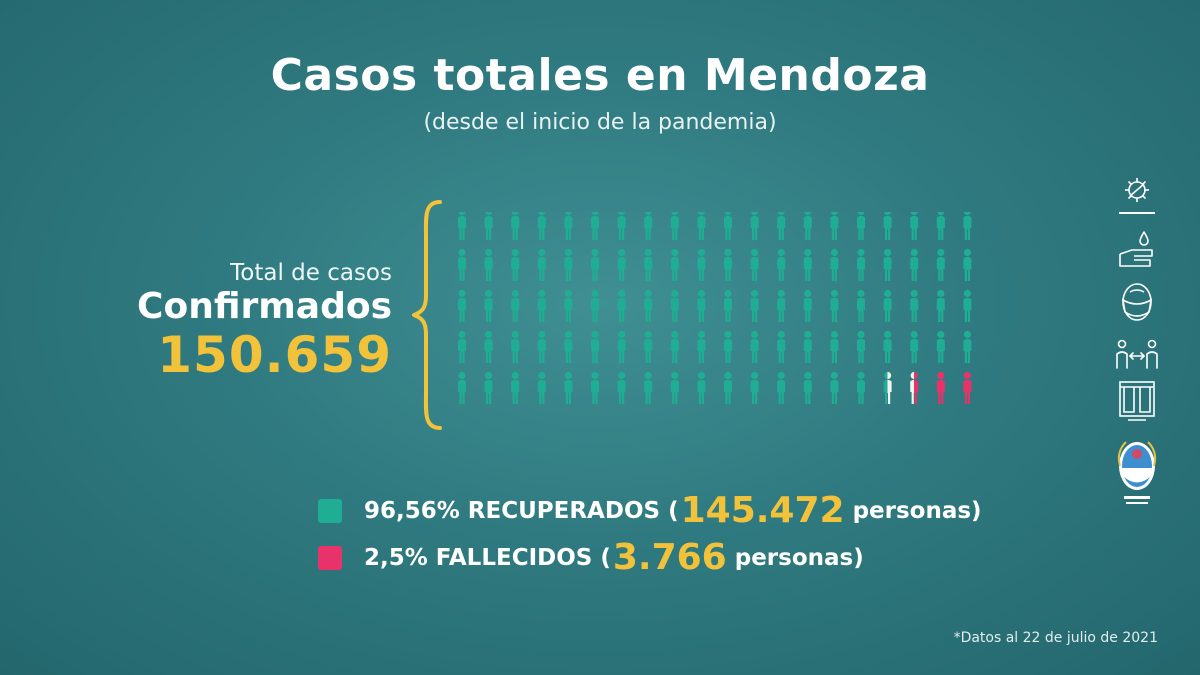 The height and width of the screenshot is (675, 1200). What do you see at coordinates (917, 510) in the screenshot?
I see `legend-recovered-suffix: personas)` at bounding box center [917, 510].